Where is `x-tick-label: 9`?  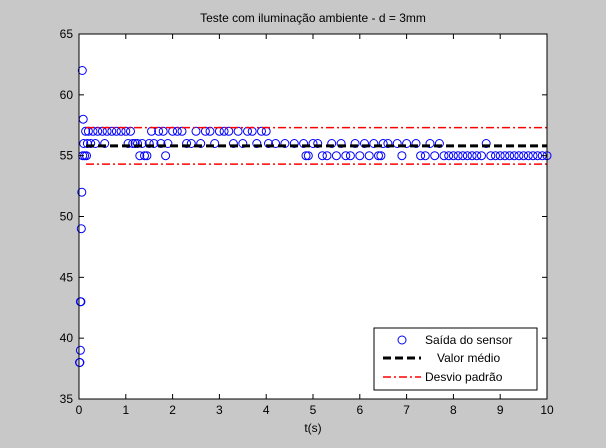 x-tick-label: 9 is located at coordinates (500, 410).